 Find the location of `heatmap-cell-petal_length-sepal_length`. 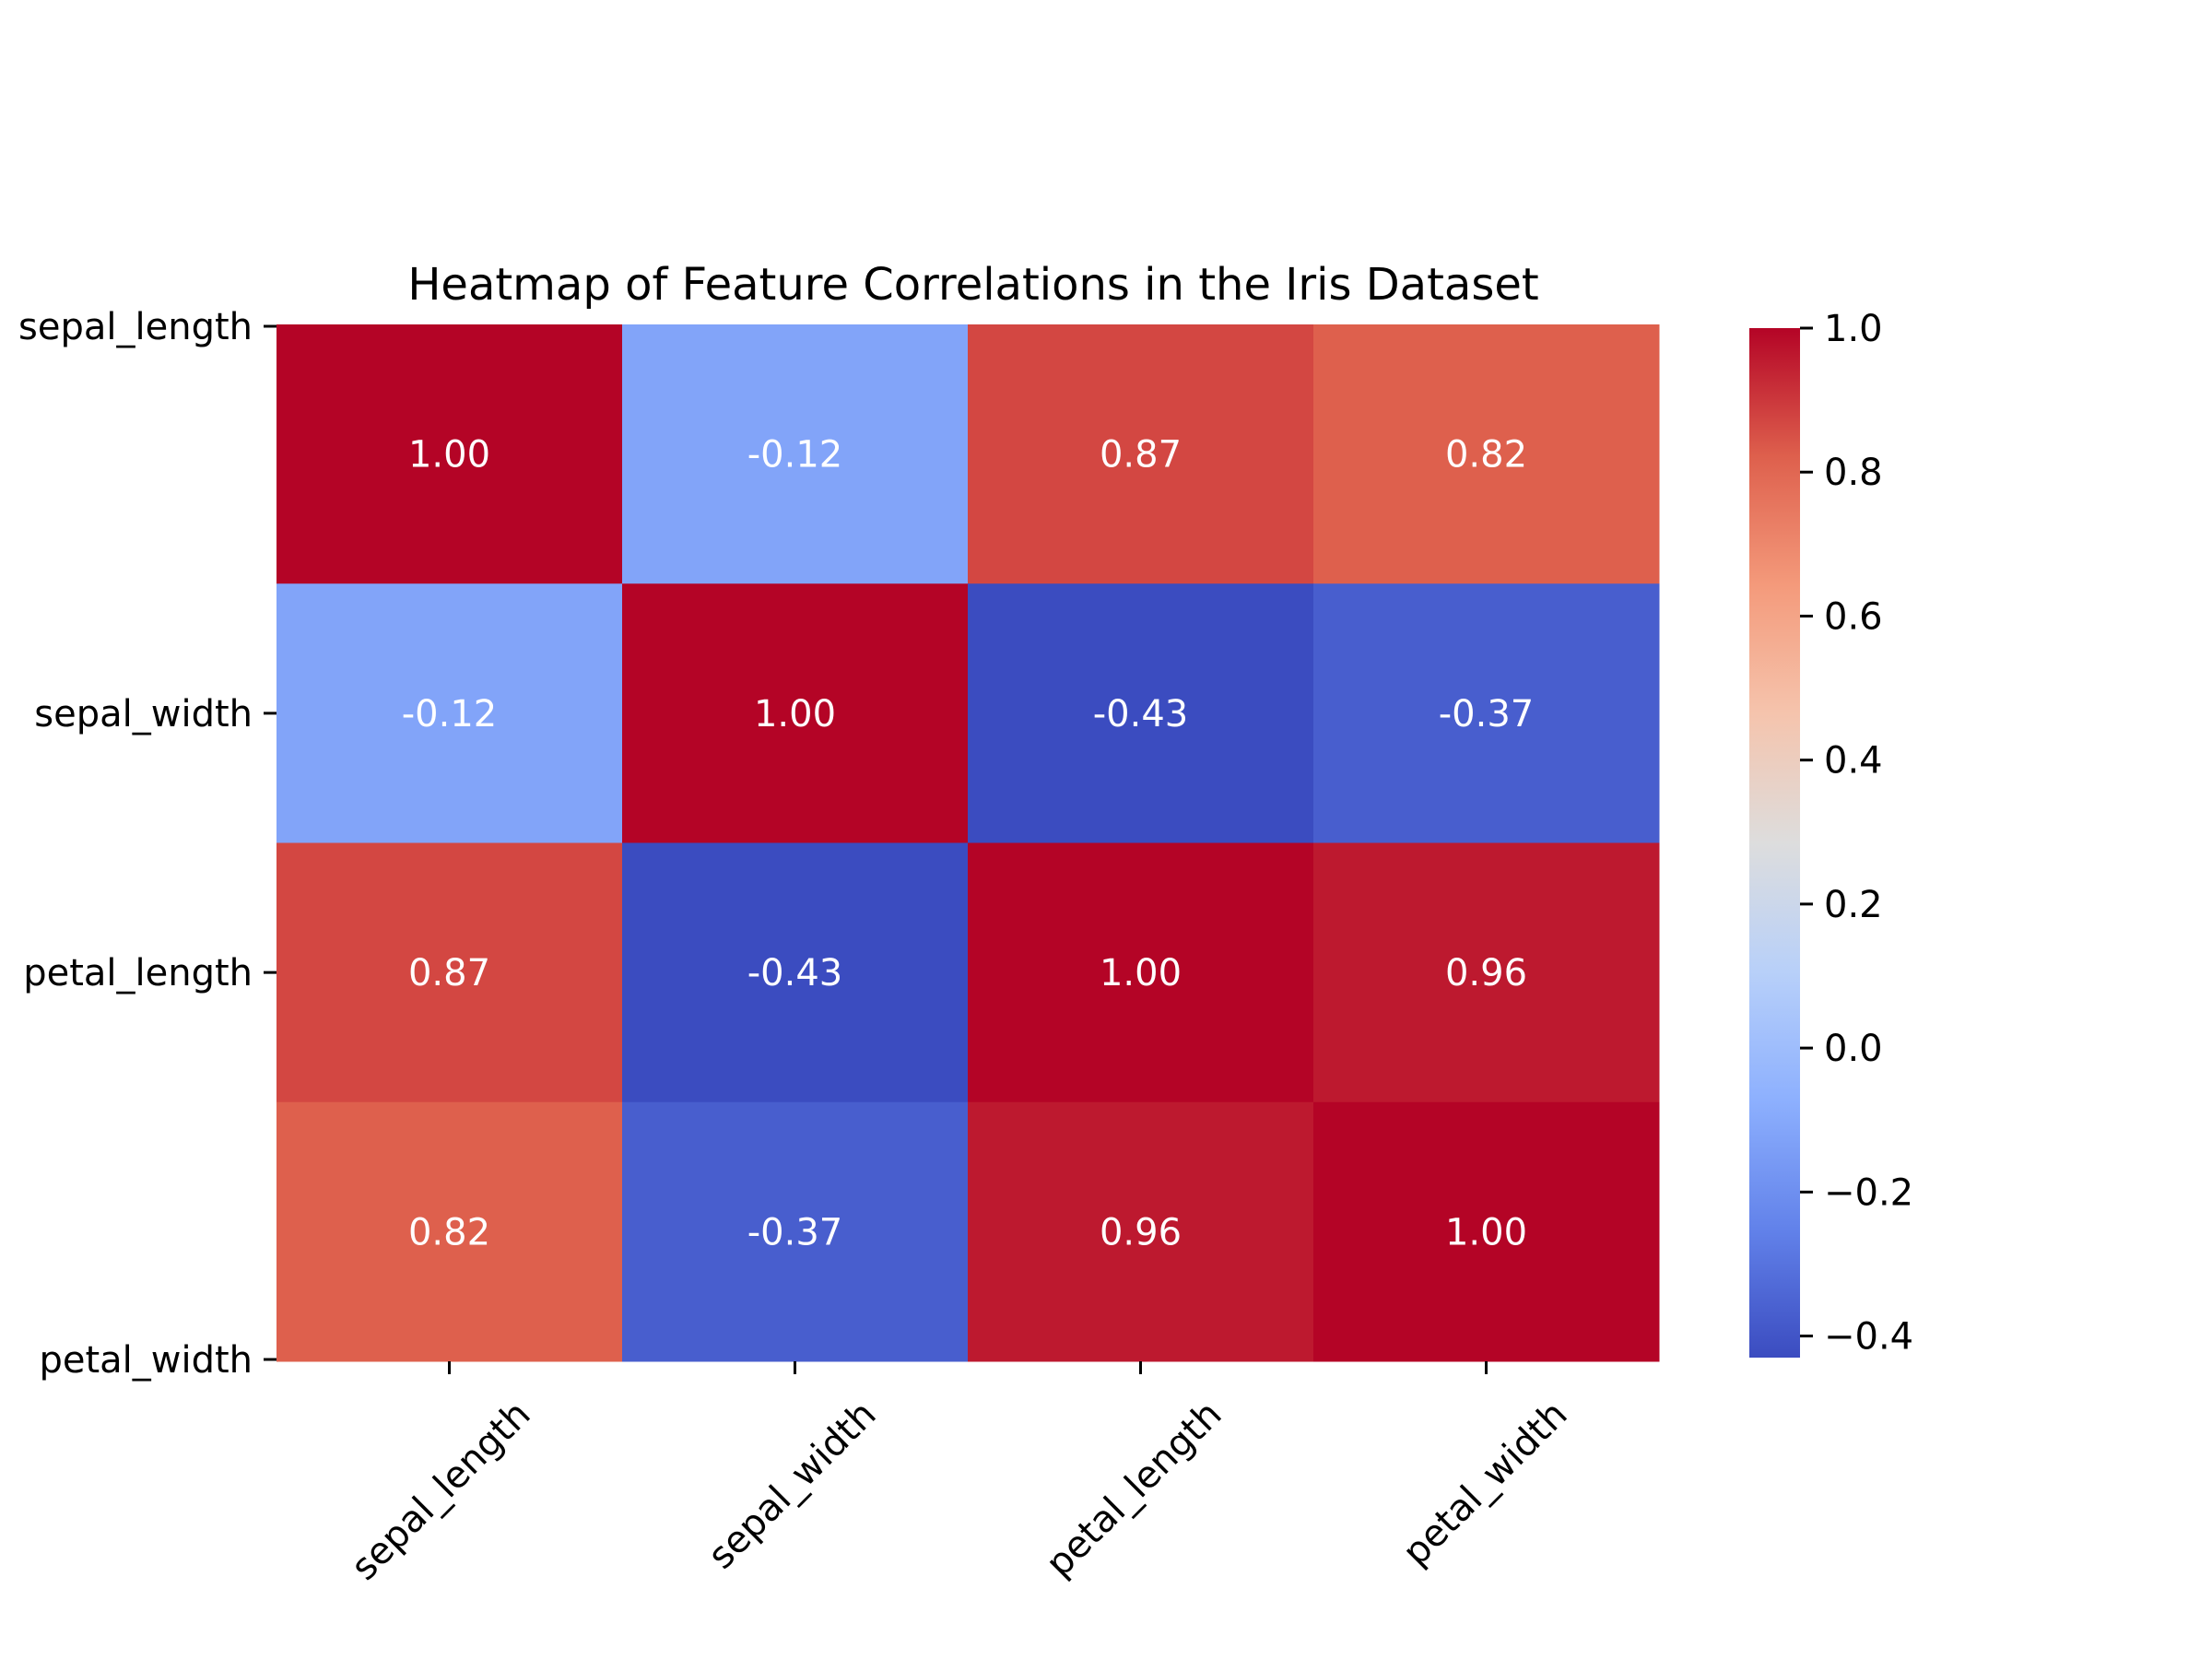

heatmap-cell-petal_length-sepal_length is located at coordinates (449, 972).